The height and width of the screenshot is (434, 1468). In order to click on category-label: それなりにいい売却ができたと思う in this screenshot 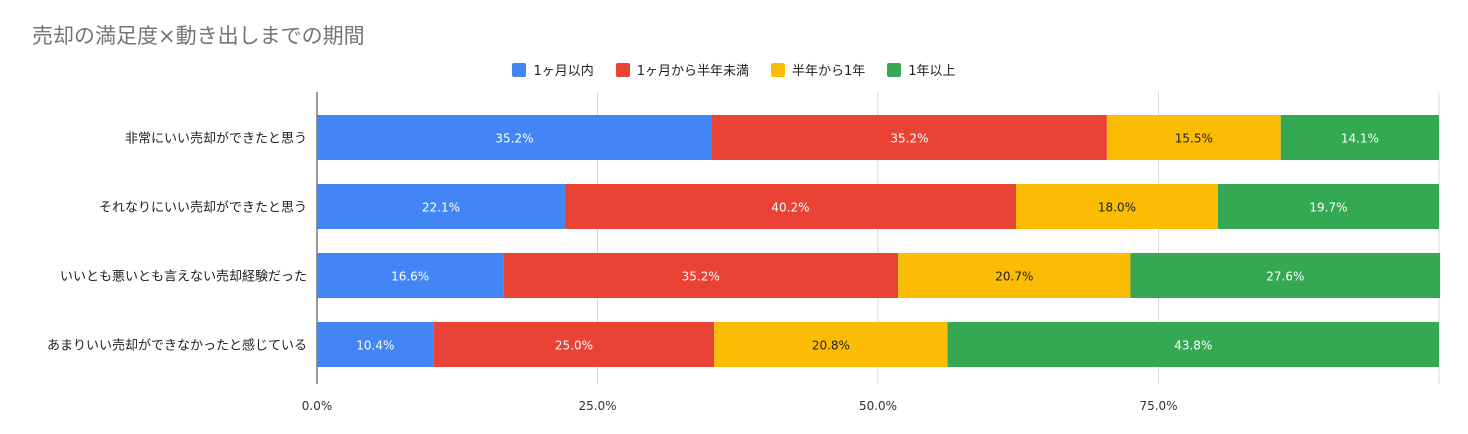, I will do `click(203, 208)`.